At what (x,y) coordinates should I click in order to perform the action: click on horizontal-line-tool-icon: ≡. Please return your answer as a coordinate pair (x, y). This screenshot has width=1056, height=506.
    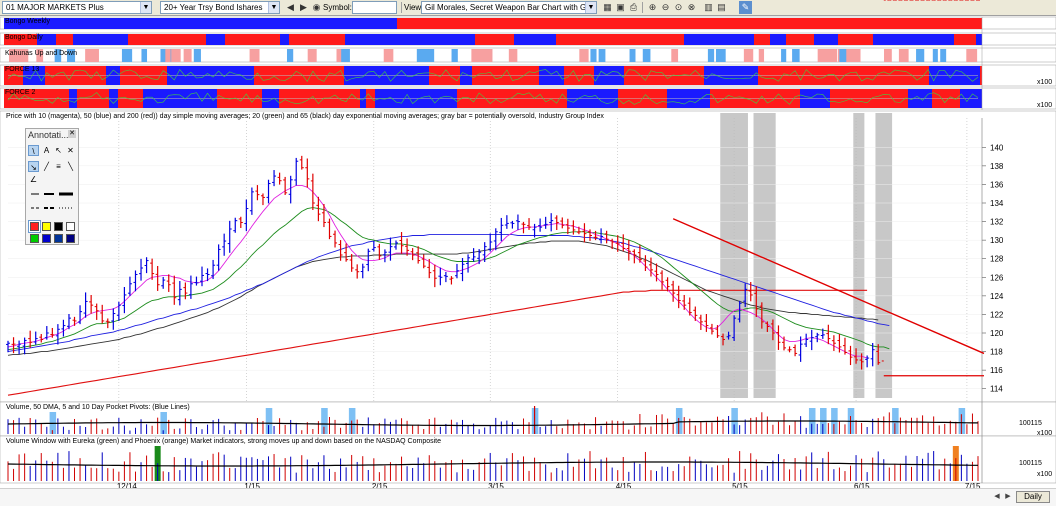
    Looking at the image, I should click on (58, 166).